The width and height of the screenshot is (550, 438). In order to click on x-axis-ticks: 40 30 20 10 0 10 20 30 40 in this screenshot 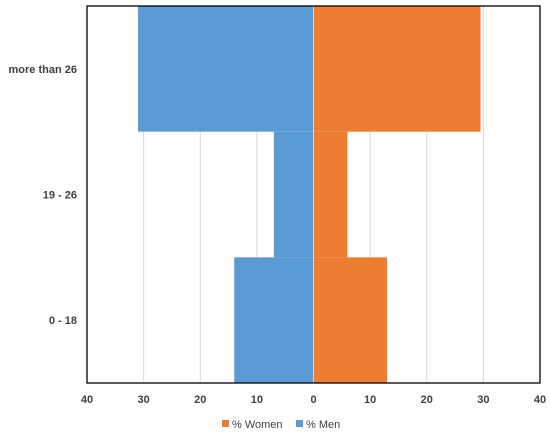, I will do `click(313, 400)`.